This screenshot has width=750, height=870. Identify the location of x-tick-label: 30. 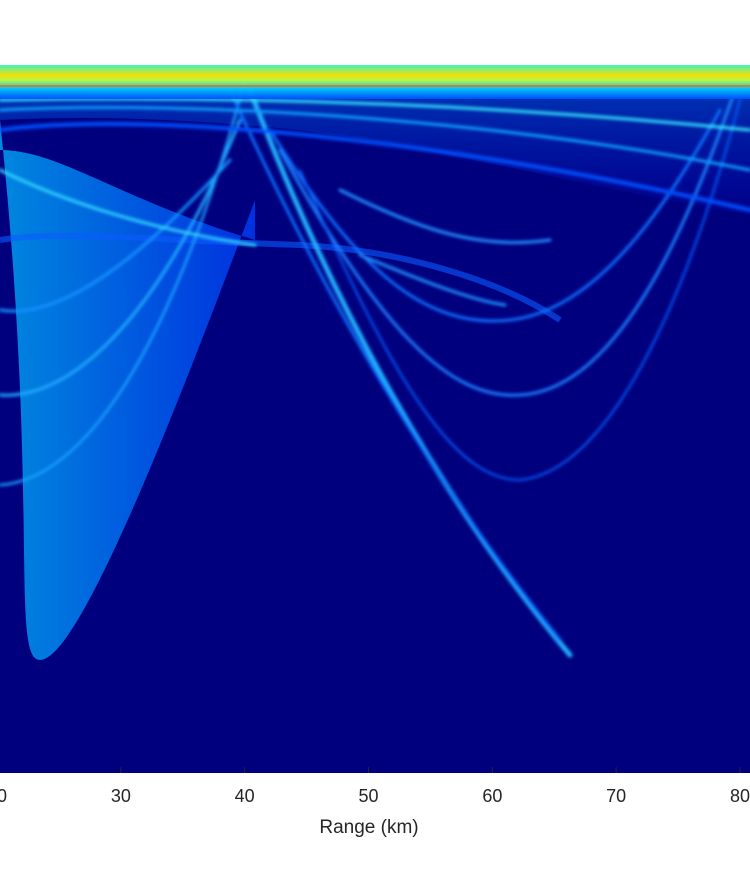
(121, 796).